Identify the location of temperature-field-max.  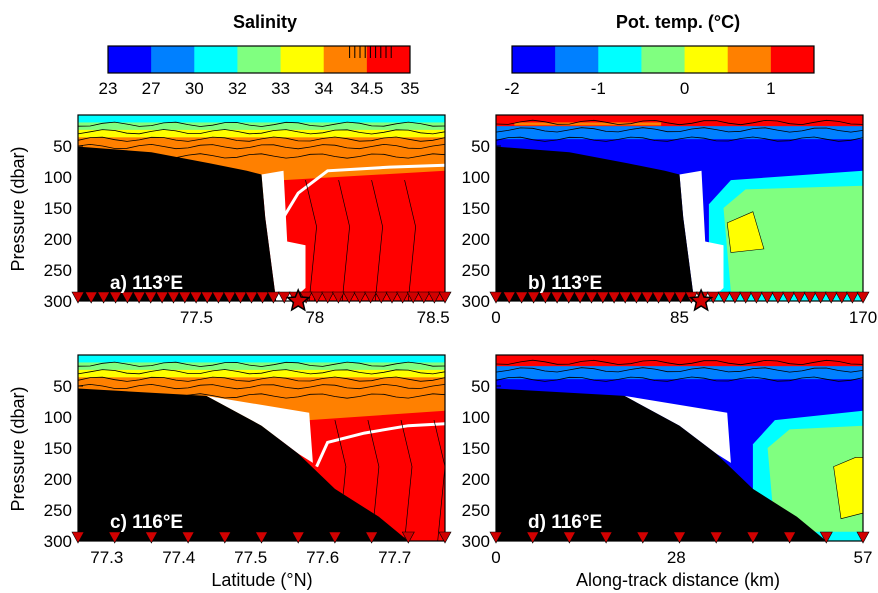
(745, 232).